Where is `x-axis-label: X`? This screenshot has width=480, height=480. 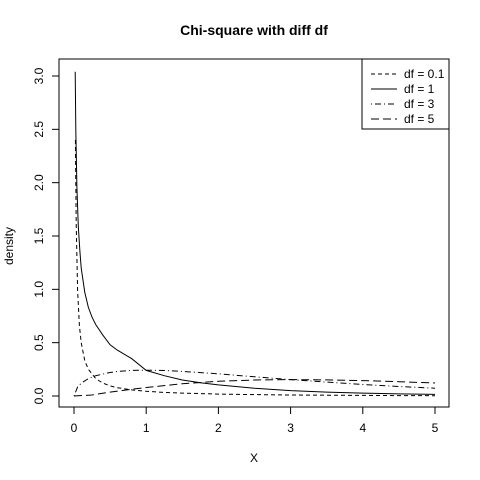 x-axis-label: X is located at coordinates (254, 458).